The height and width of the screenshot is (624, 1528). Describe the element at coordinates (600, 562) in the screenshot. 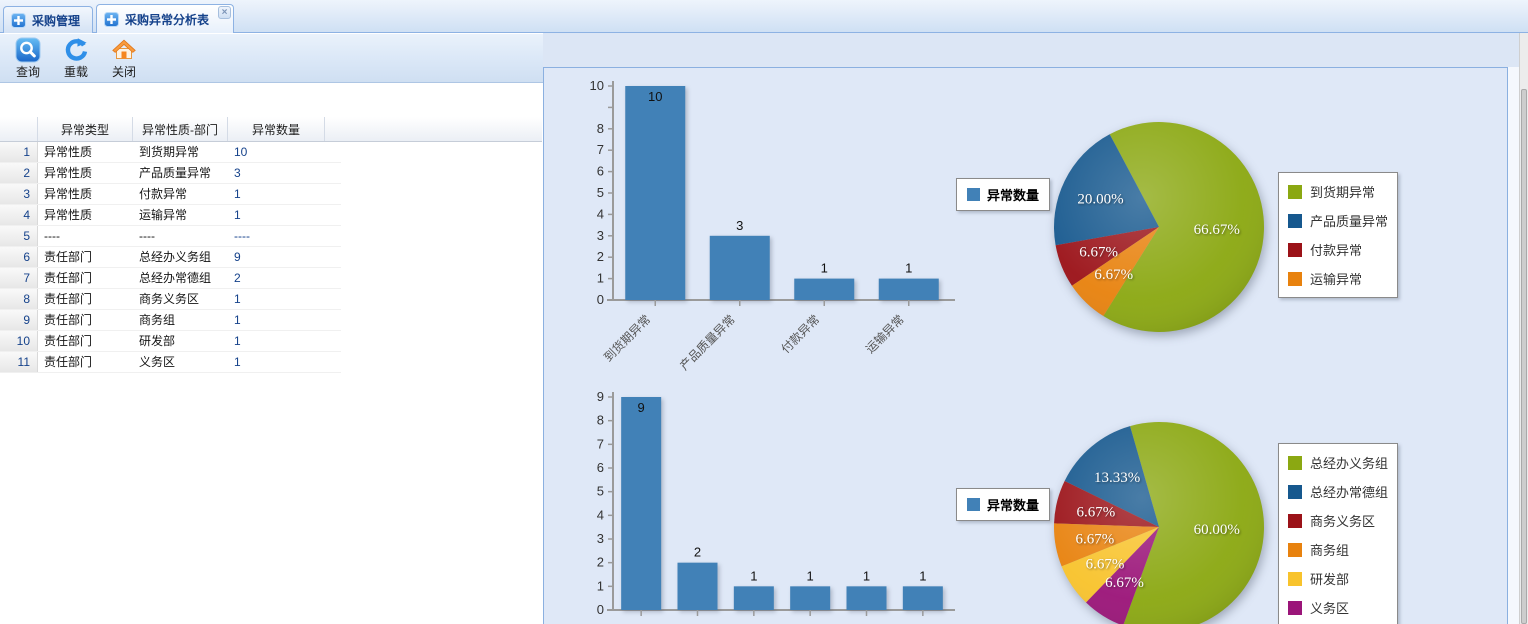

I see `y-tick-label: 2` at that location.